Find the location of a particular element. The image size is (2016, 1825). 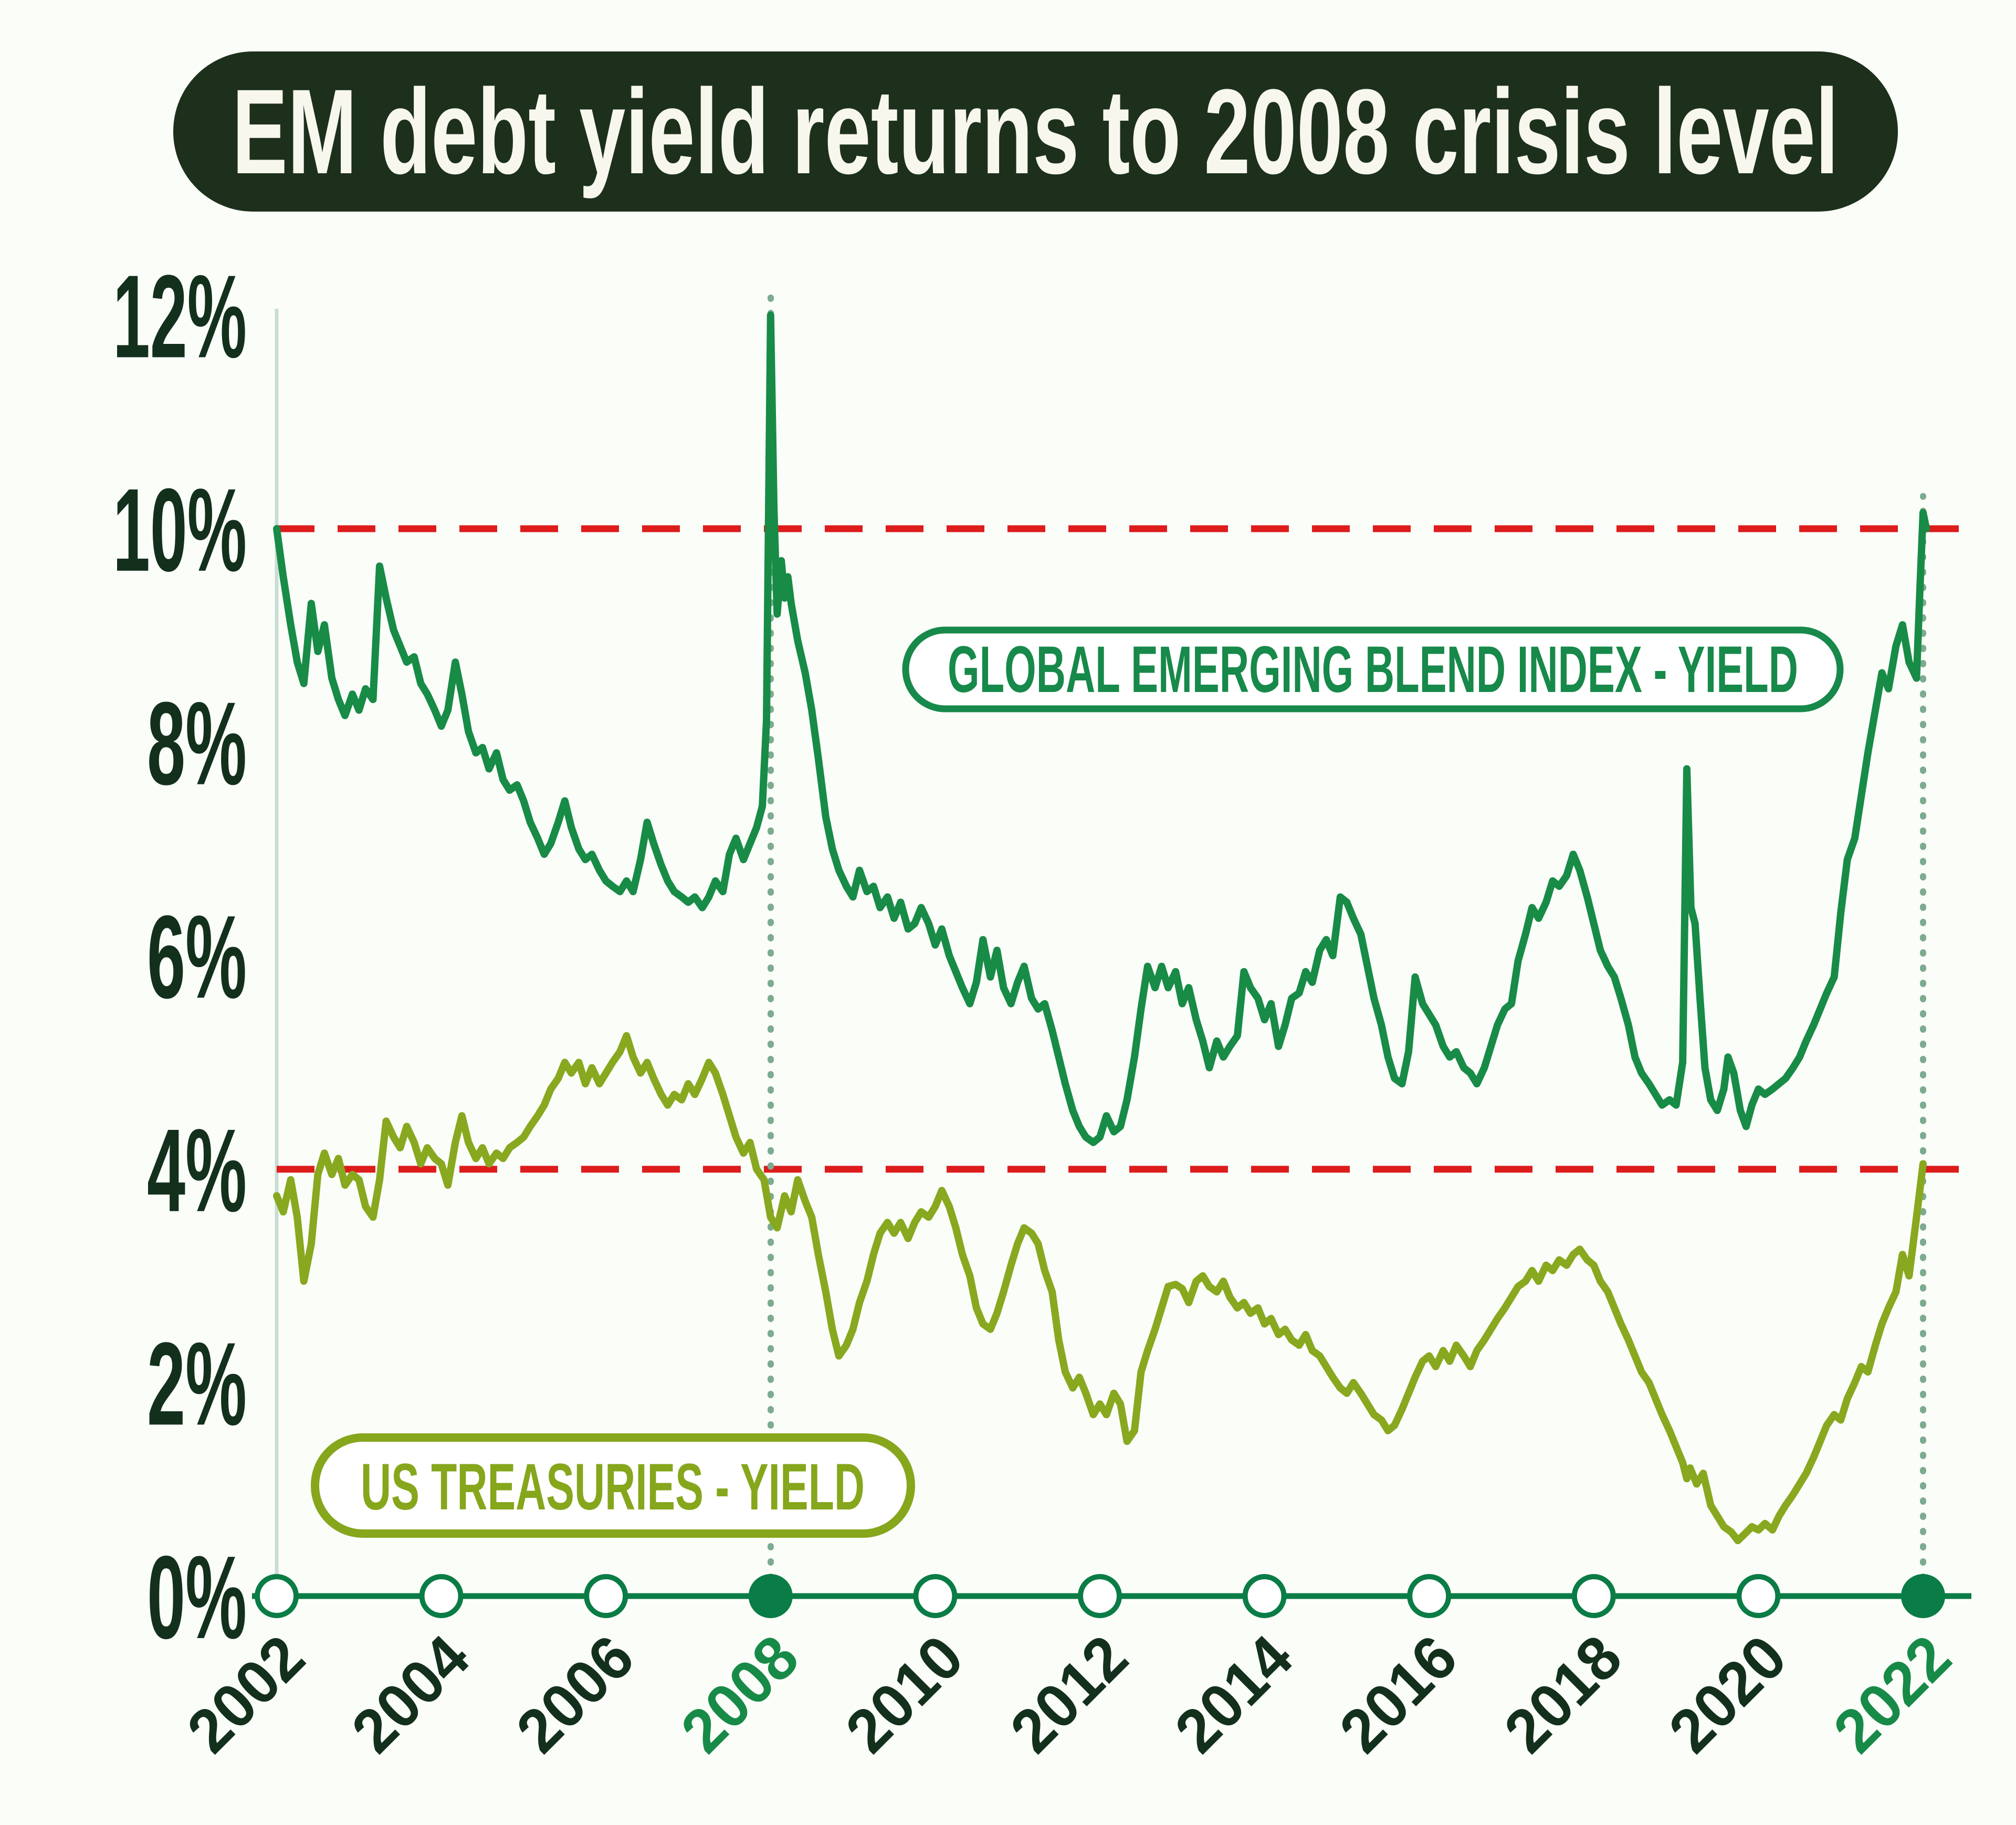

legend-embi: GLOBAL EMERGING BLEND INDEX - YIELD is located at coordinates (1373, 669).